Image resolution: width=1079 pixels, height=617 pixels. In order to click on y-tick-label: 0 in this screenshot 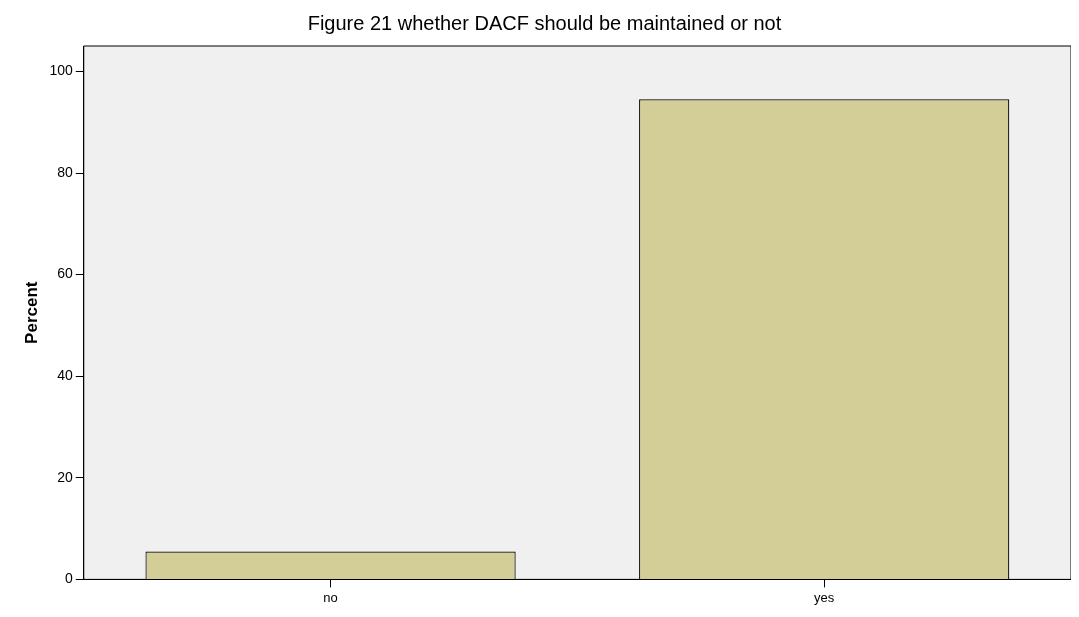, I will do `click(68, 578)`.